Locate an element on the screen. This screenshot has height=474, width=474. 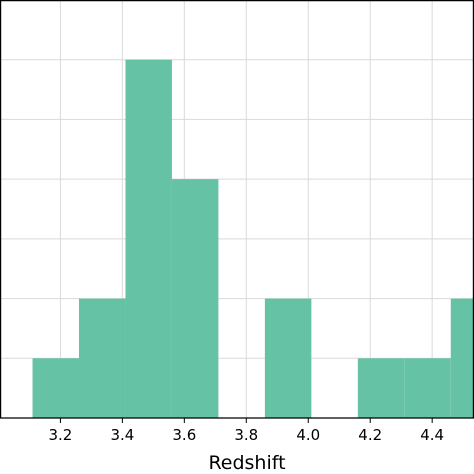
x-tick-label: 3.4 is located at coordinates (122, 435).